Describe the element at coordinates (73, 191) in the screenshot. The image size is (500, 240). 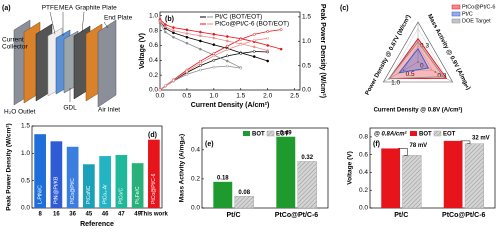
I see `bar-label: PtCo@Pt/C` at that location.